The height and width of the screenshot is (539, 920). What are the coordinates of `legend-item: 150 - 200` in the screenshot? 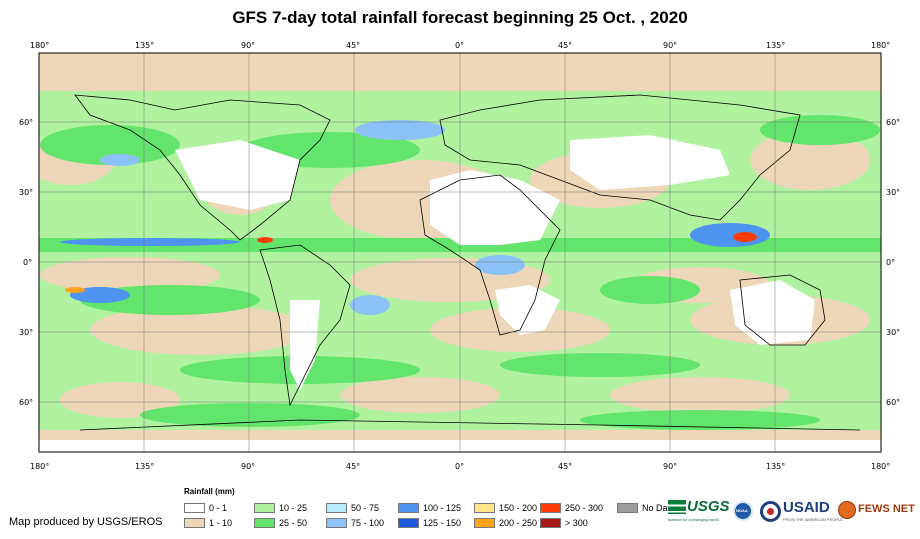 It's located at (505, 508).